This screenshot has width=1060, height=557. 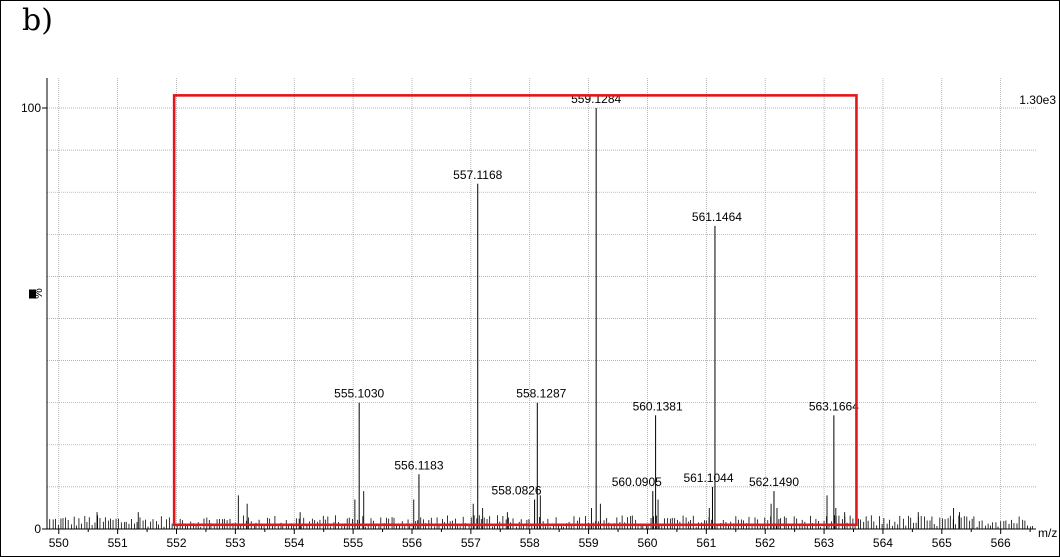 I want to click on x-tick-label: 554, so click(x=294, y=543).